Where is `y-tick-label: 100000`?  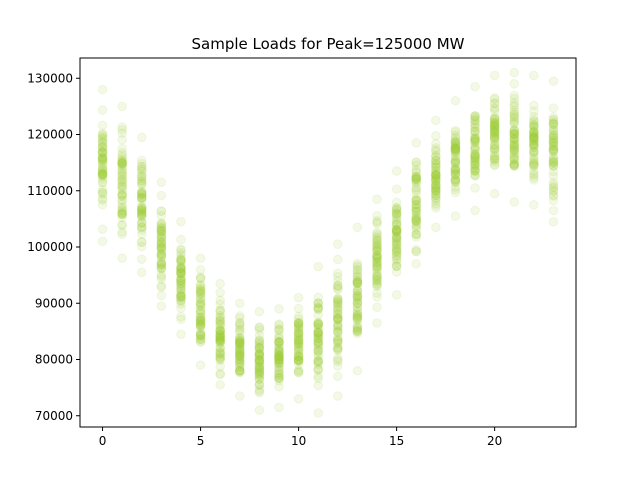 y-tick-label: 100000 is located at coordinates (50, 247).